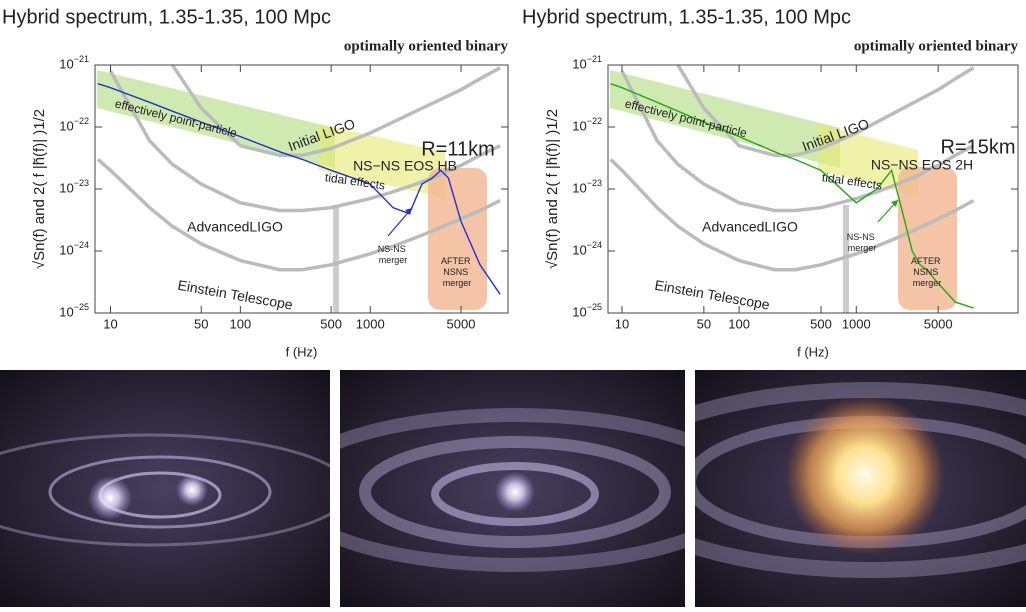 The height and width of the screenshot is (612, 1026). What do you see at coordinates (512, 488) in the screenshot?
I see `photo-merger` at bounding box center [512, 488].